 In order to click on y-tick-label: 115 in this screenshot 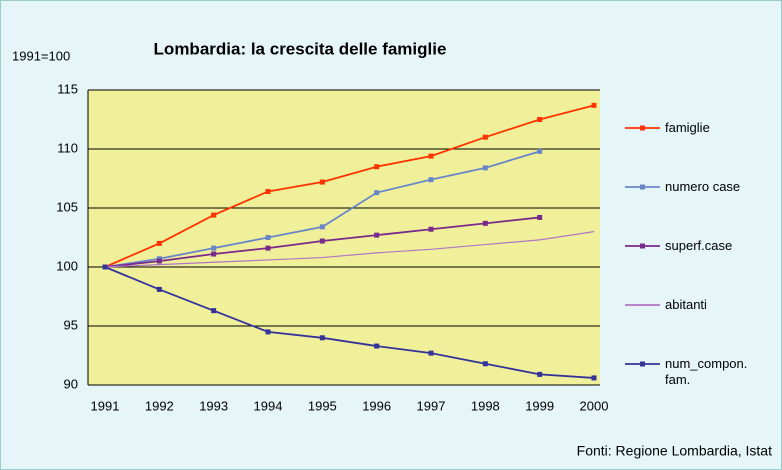, I will do `click(67, 88)`.